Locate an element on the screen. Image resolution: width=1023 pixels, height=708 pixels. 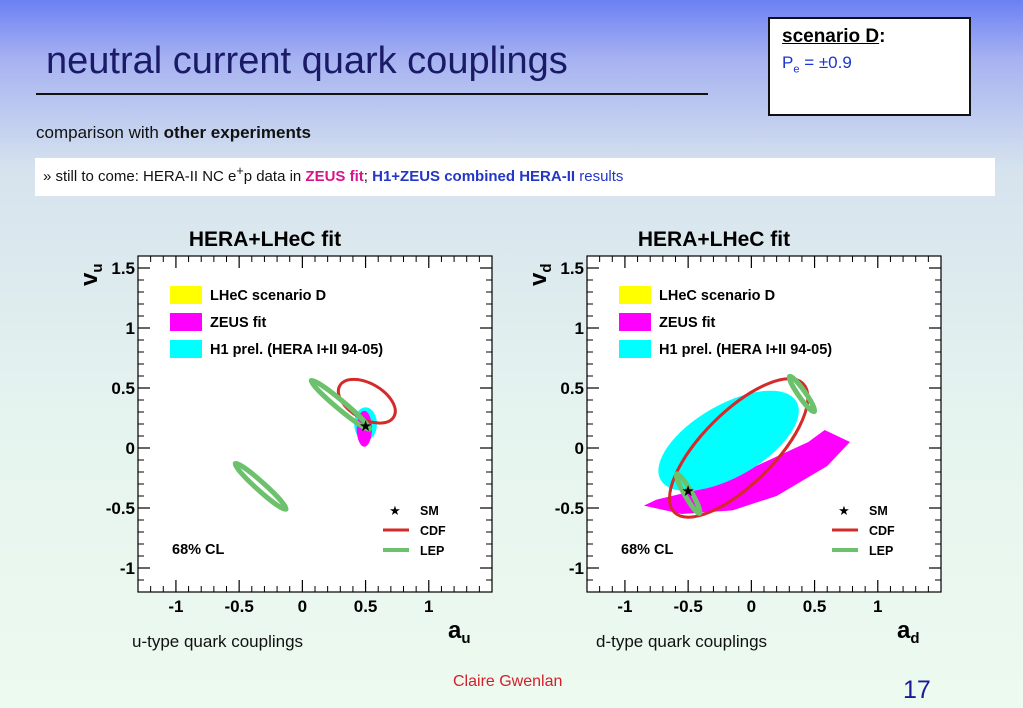
note-h1zeus: H1+ZEUS combined HERA-II is located at coordinates (474, 176).